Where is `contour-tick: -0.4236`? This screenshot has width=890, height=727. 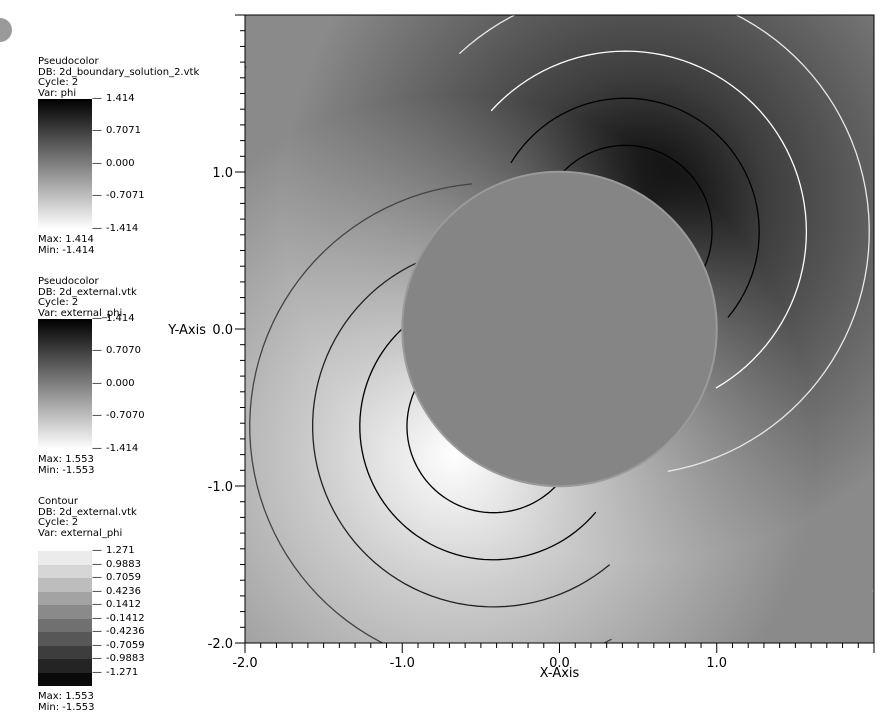 contour-tick: -0.4236 is located at coordinates (118, 632).